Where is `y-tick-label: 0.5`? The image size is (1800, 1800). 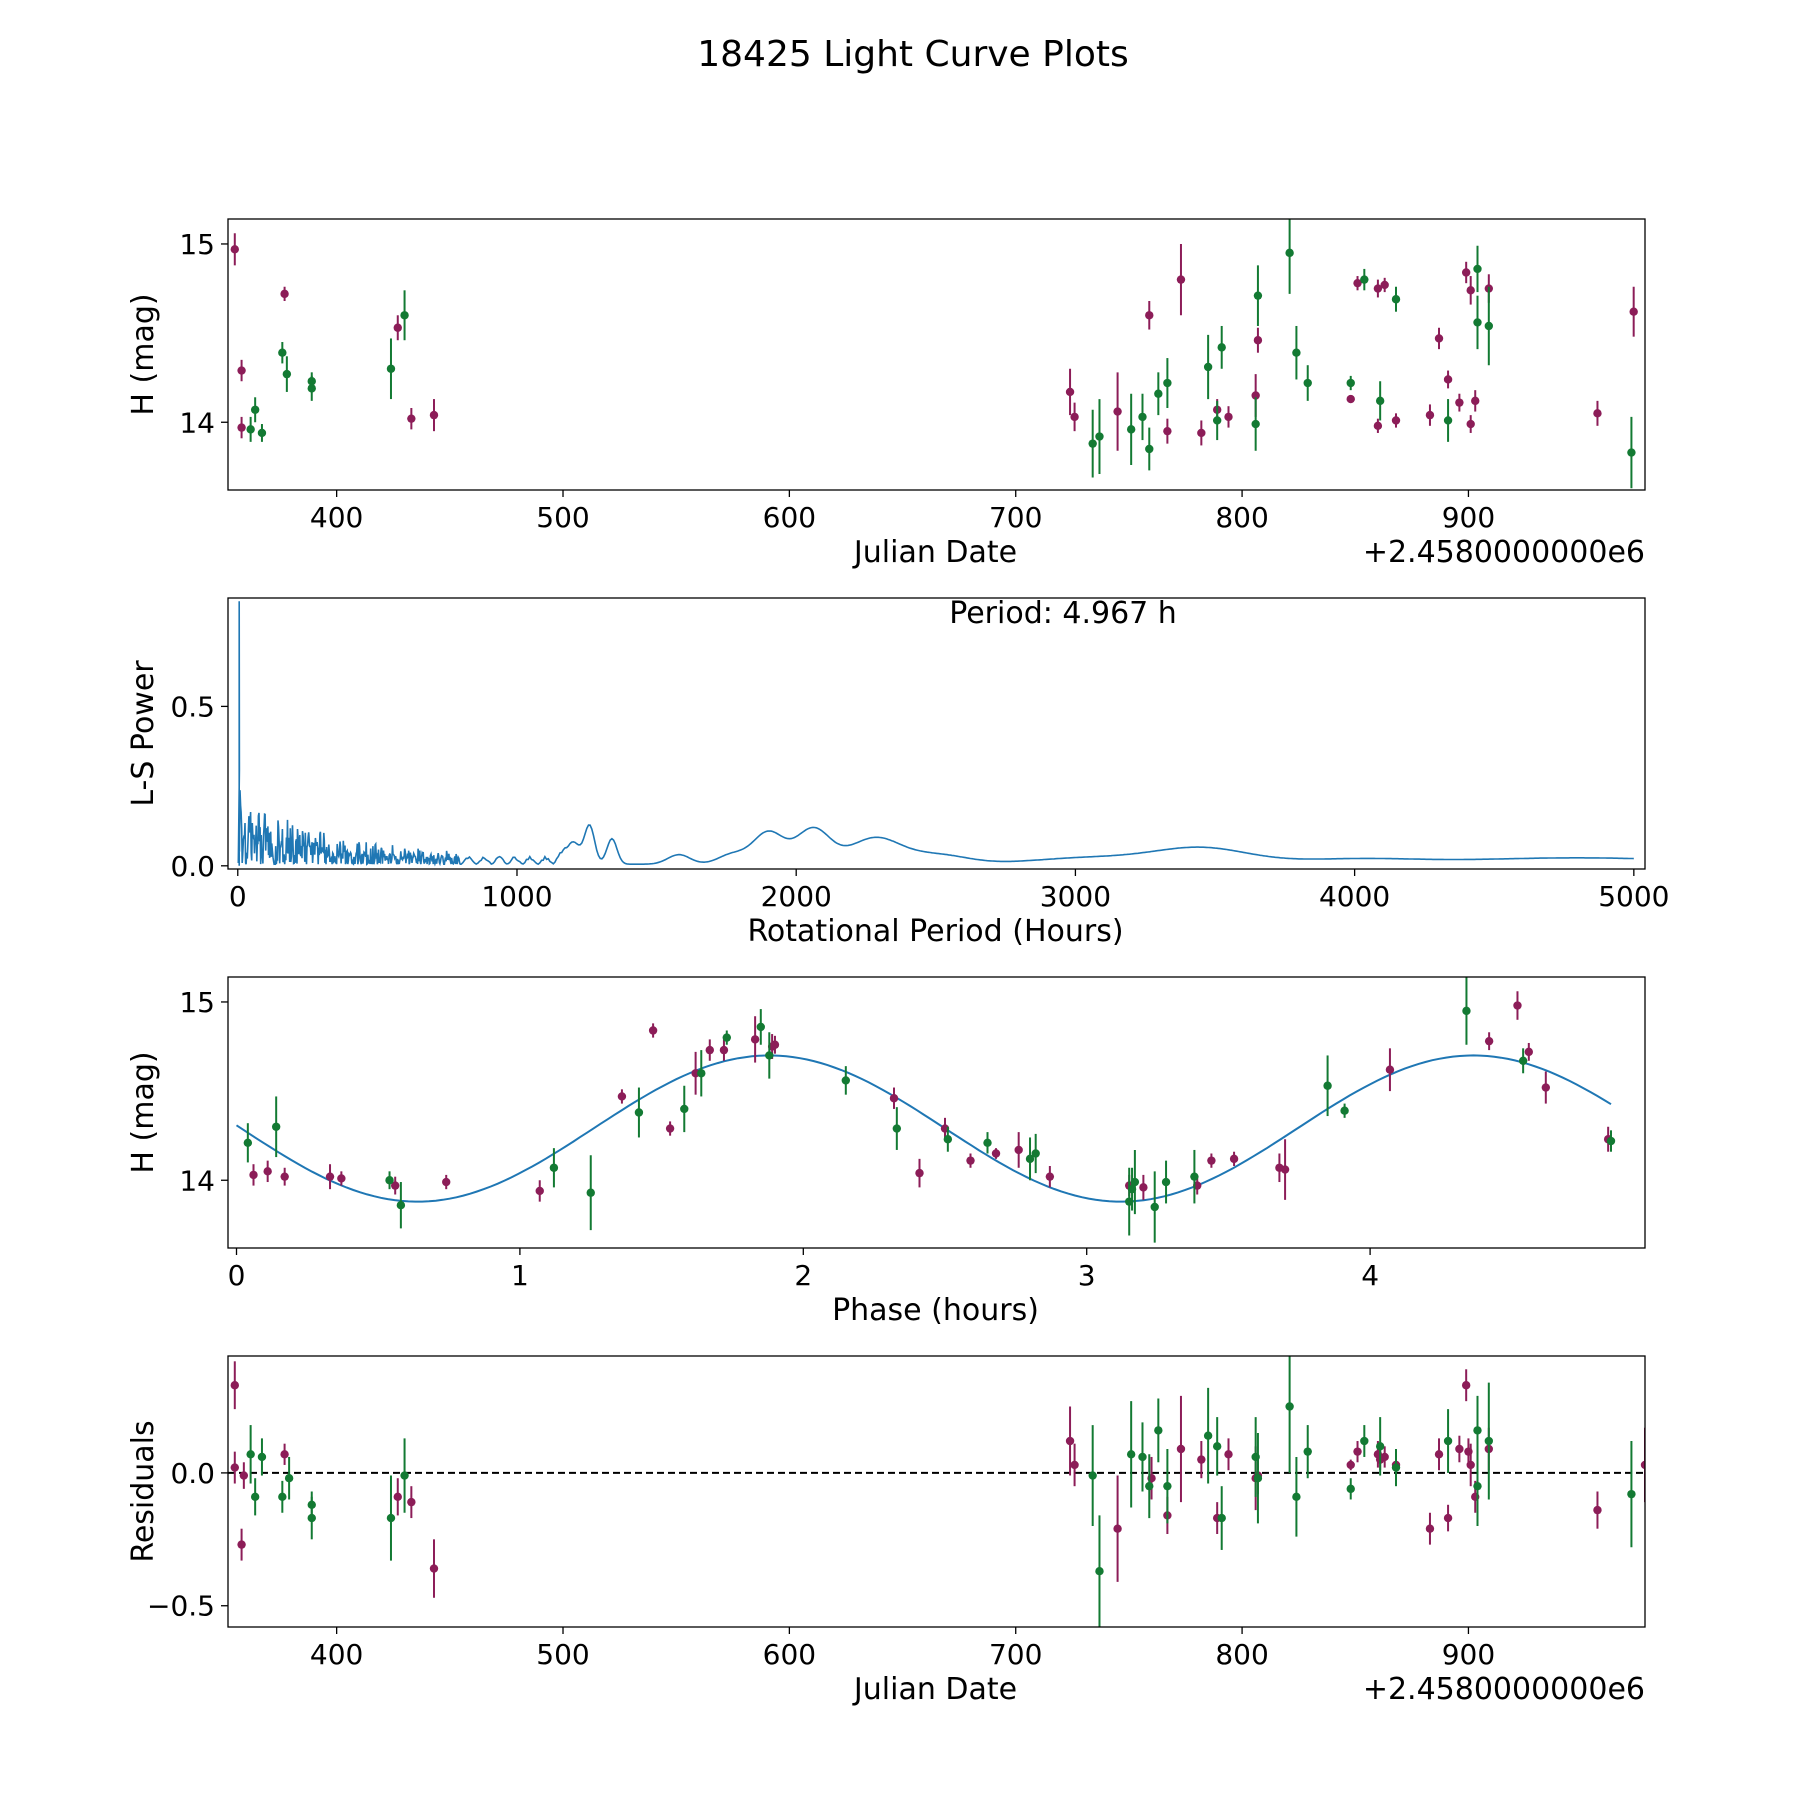
y-tick-label: 0.5 is located at coordinates (192, 706).